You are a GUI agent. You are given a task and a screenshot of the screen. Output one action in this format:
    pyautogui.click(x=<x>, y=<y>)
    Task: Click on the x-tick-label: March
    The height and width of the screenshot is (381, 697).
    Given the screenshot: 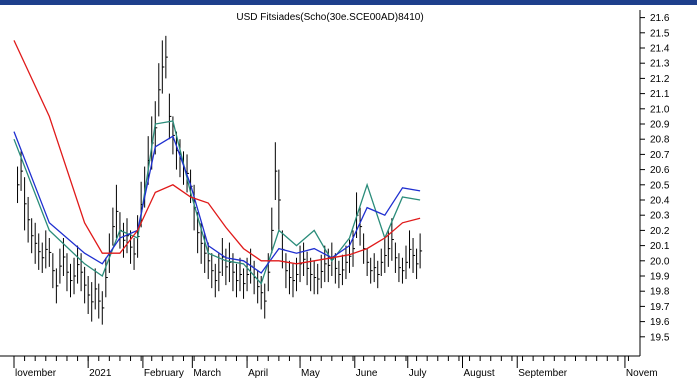 What is the action you would take?
    pyautogui.click(x=207, y=373)
    